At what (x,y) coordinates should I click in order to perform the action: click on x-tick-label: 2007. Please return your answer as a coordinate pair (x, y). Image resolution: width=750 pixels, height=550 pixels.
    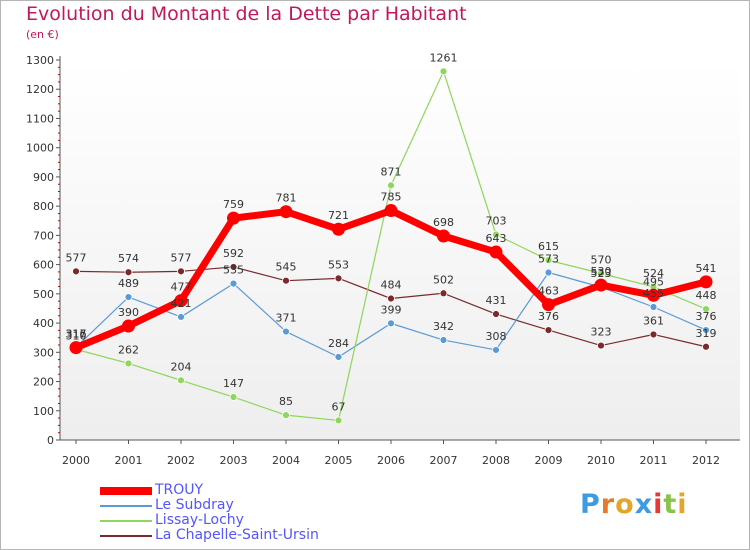
    Looking at the image, I should click on (444, 460).